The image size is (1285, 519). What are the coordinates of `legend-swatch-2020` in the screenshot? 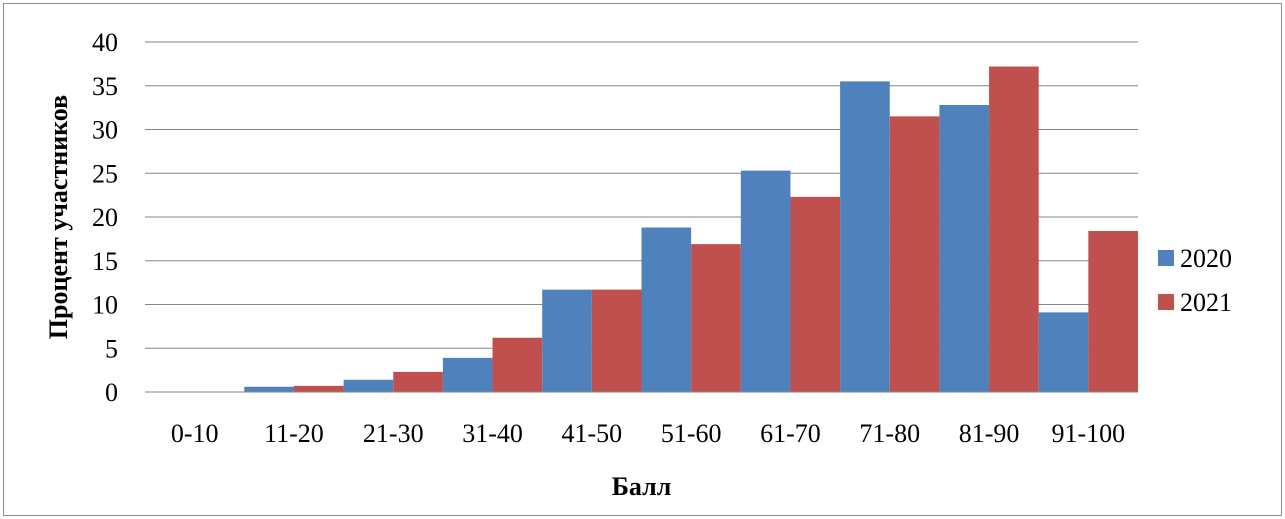 It's located at (1166, 258).